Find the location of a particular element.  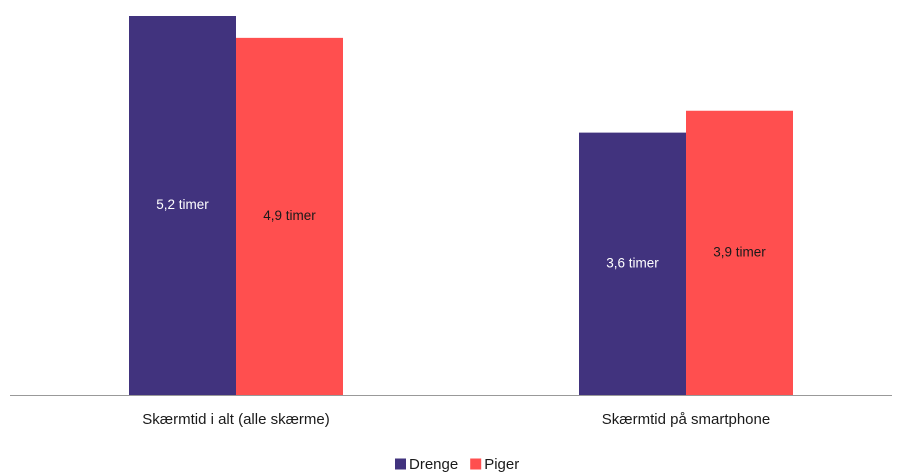

category-label-2: Skærmtid på smartphone is located at coordinates (686, 419).